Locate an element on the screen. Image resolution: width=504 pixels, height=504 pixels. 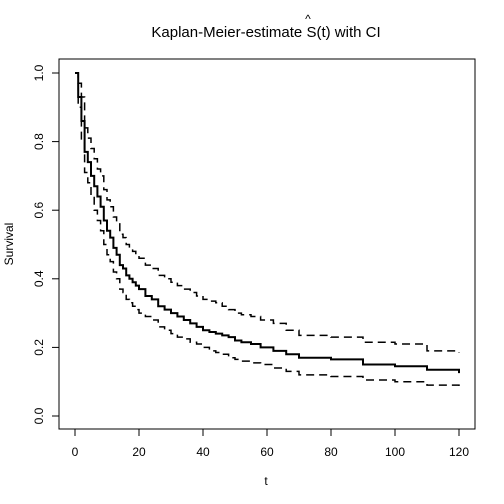
x-tick-label: 100 is located at coordinates (395, 452).